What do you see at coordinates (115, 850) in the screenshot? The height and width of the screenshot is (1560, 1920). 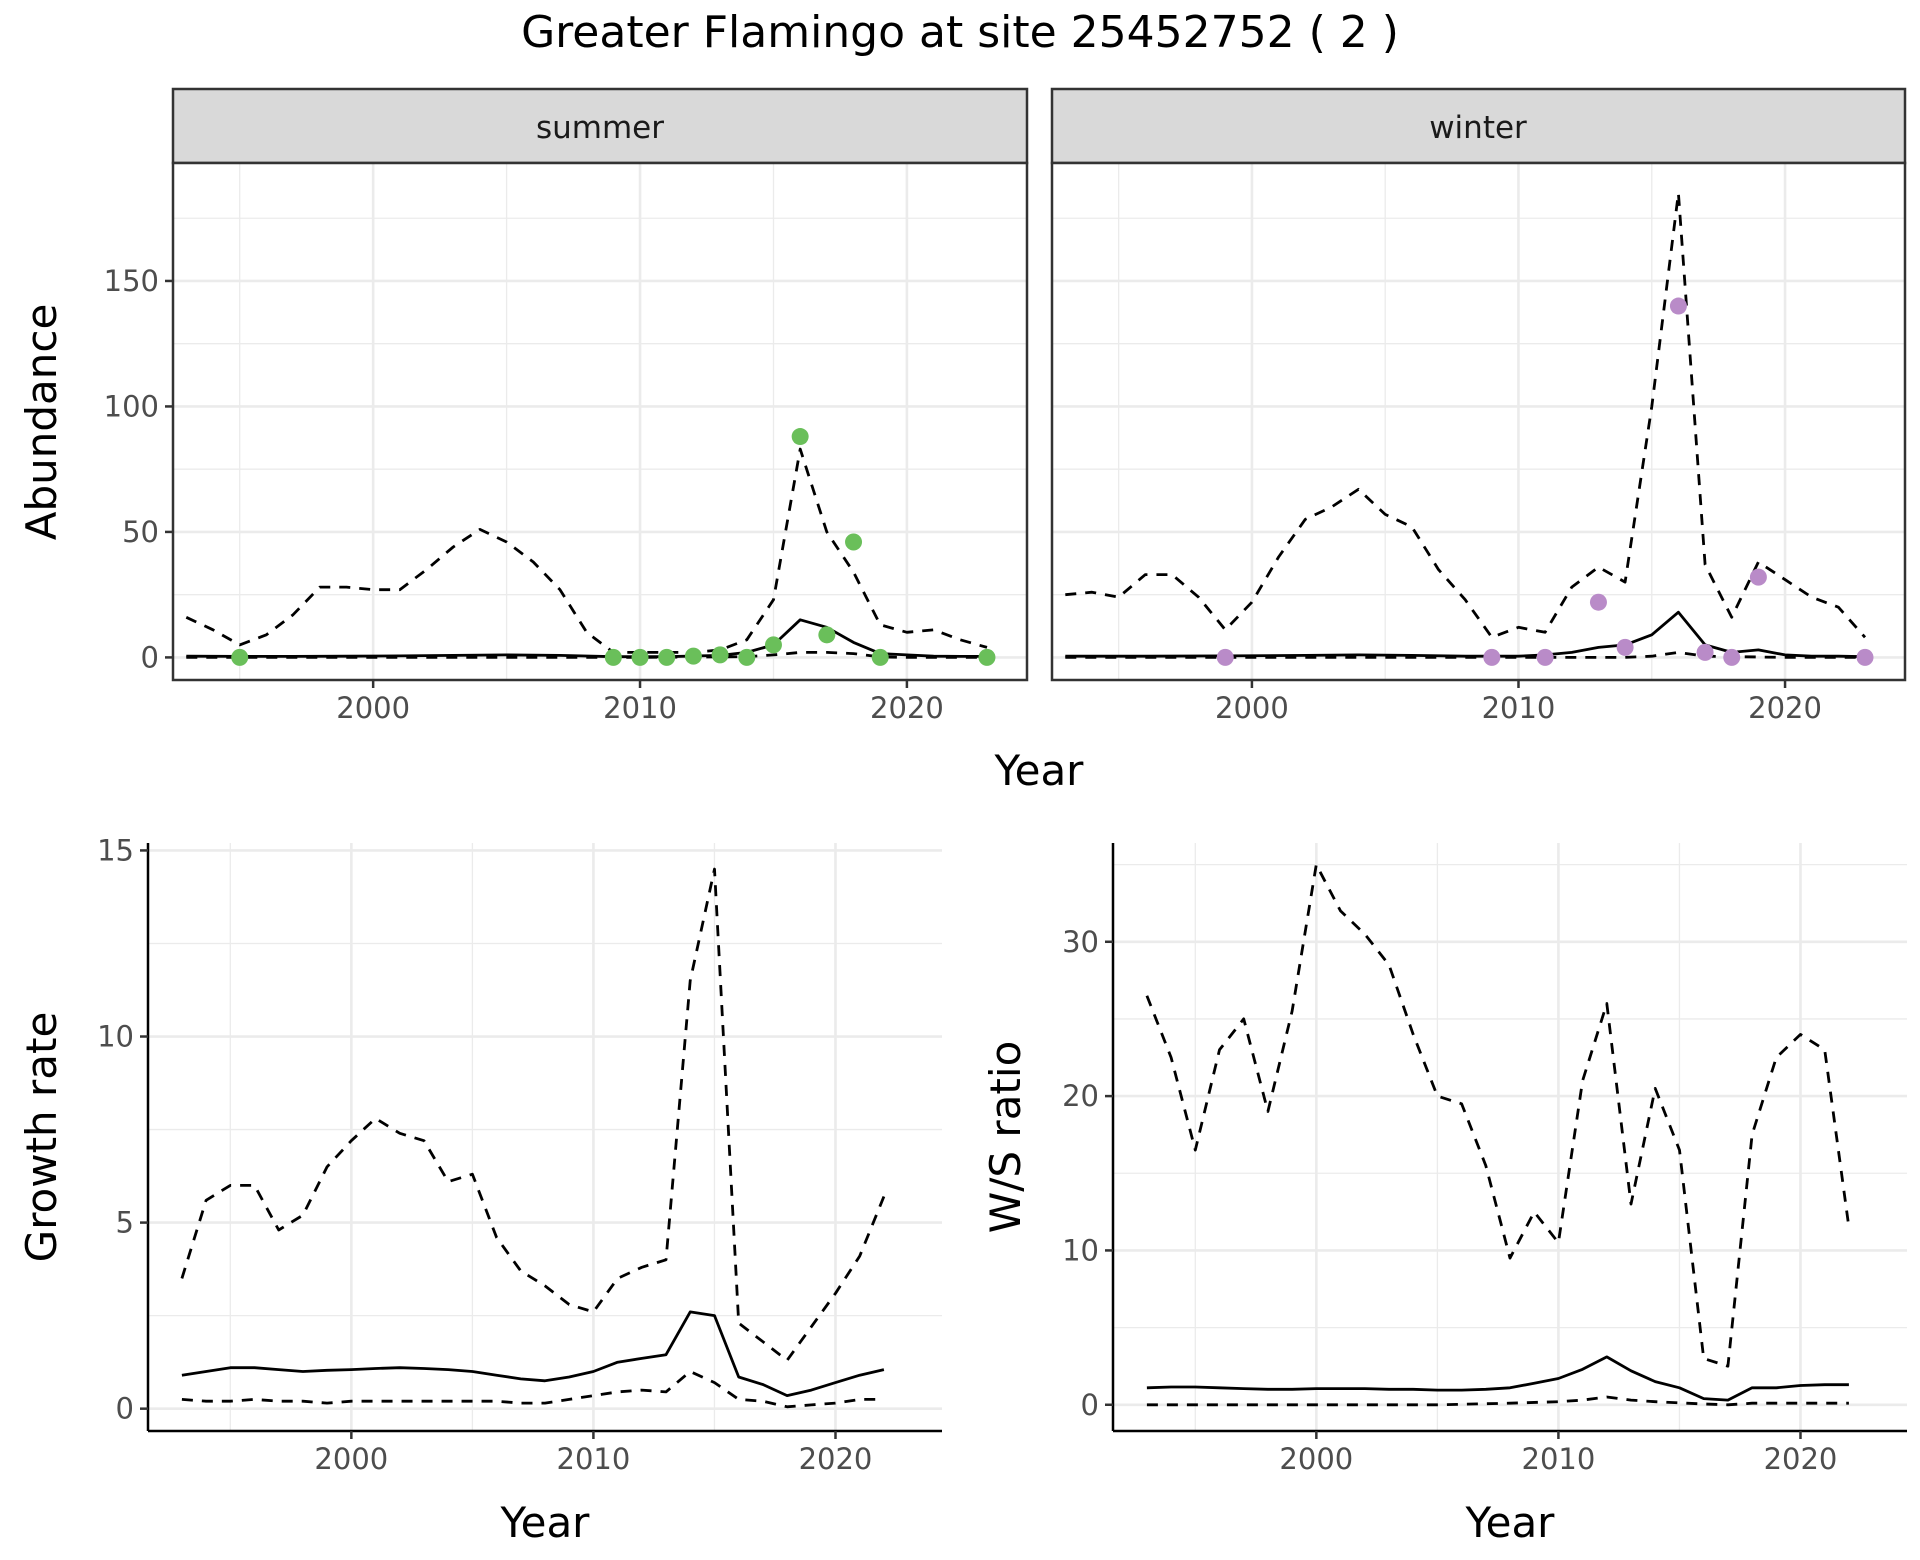 I see `y-tick-label: 15` at bounding box center [115, 850].